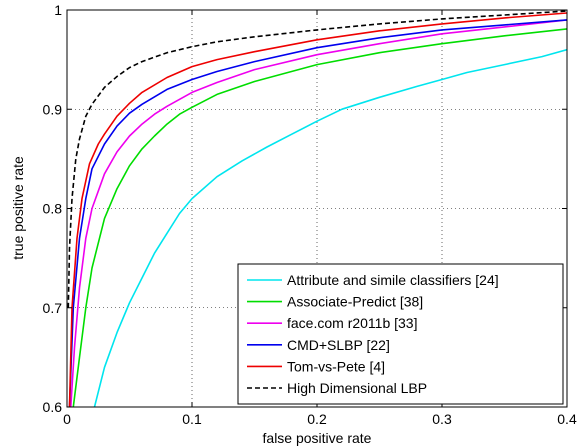 This screenshot has width=585, height=448. I want to click on x-tick-label: 0, so click(67, 419).